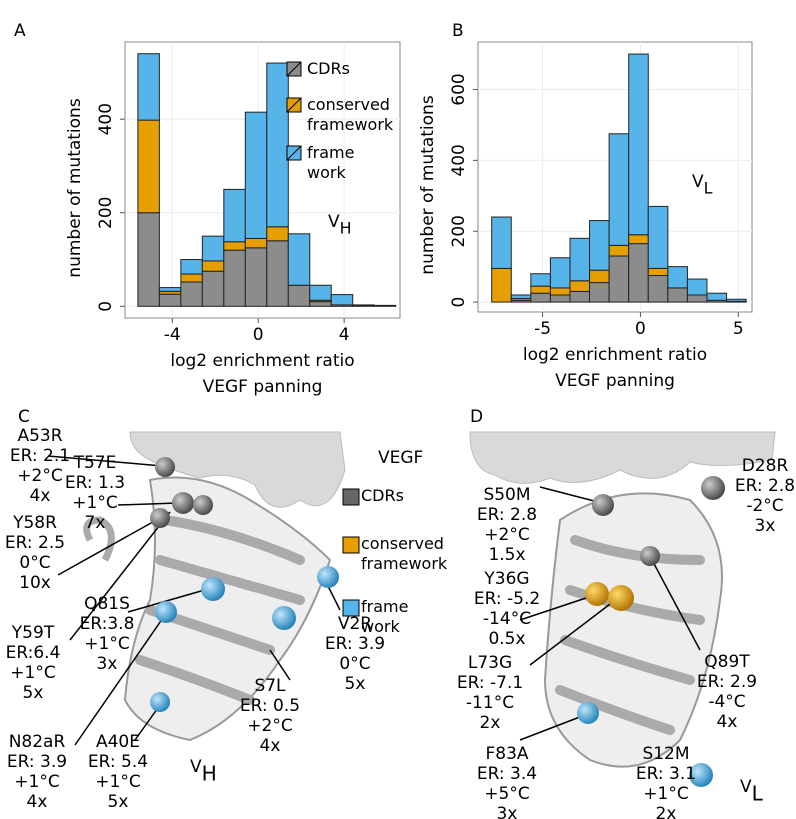  Describe the element at coordinates (35, 583) in the screenshot. I see `mutation-label: 10x` at that location.